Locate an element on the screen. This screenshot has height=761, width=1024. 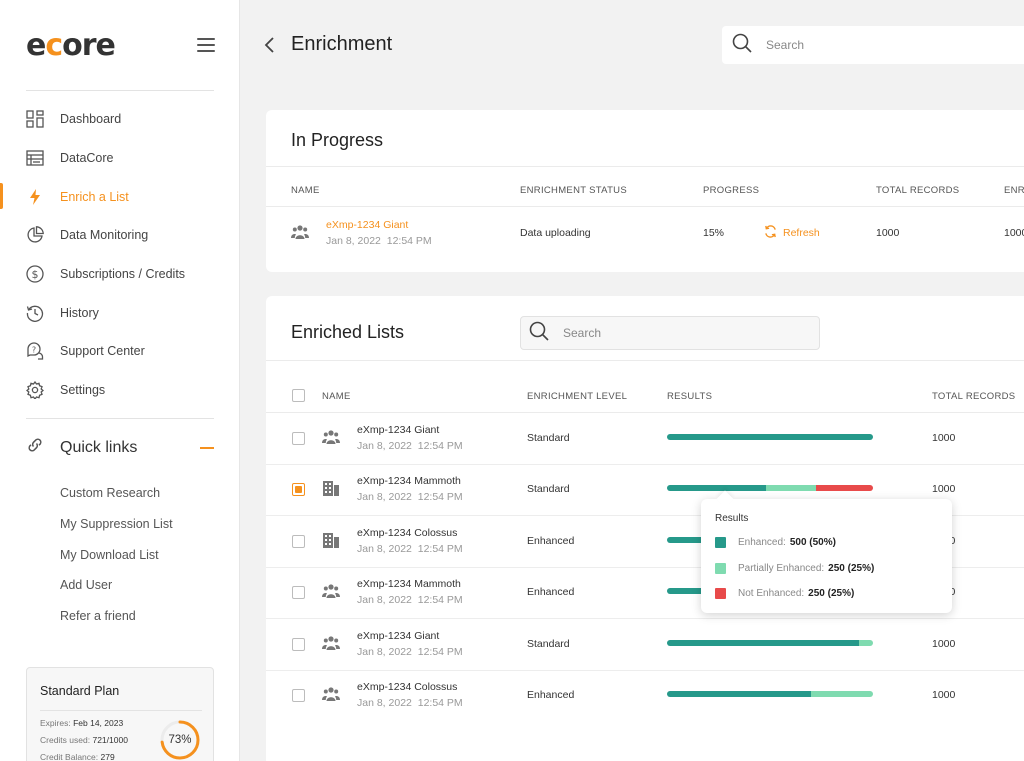
ecore-logo: ecore is located at coordinates (71, 45).